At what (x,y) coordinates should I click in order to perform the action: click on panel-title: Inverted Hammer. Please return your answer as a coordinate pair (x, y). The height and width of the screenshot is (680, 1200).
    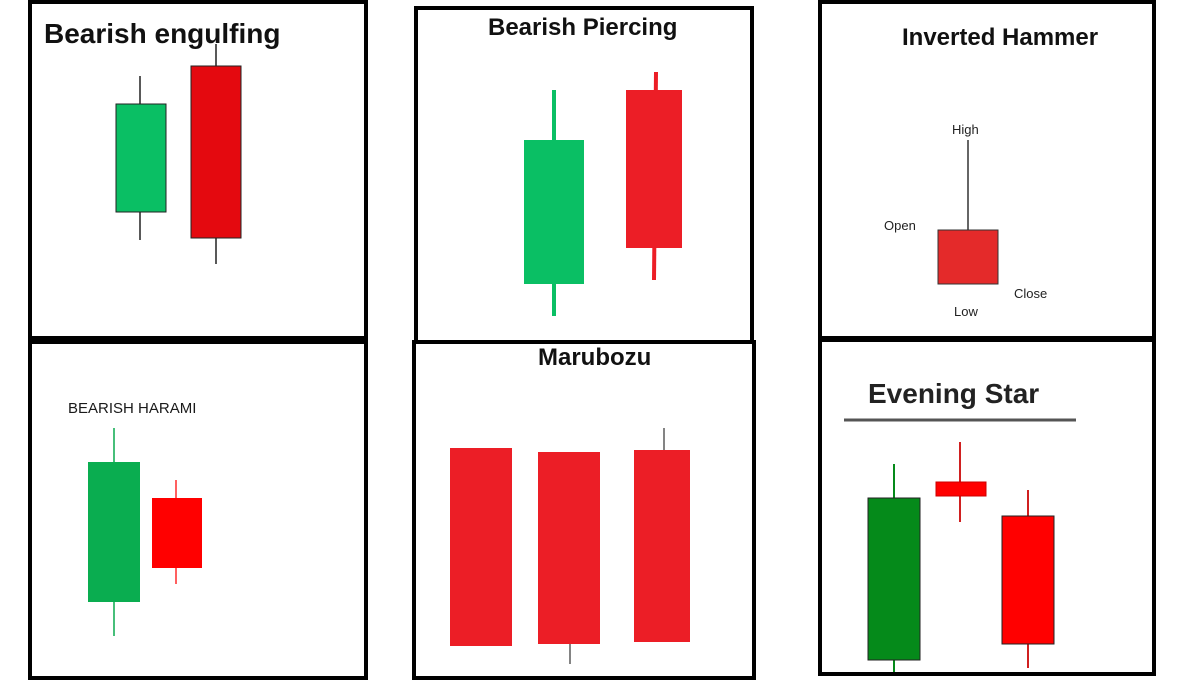
    Looking at the image, I should click on (1000, 37).